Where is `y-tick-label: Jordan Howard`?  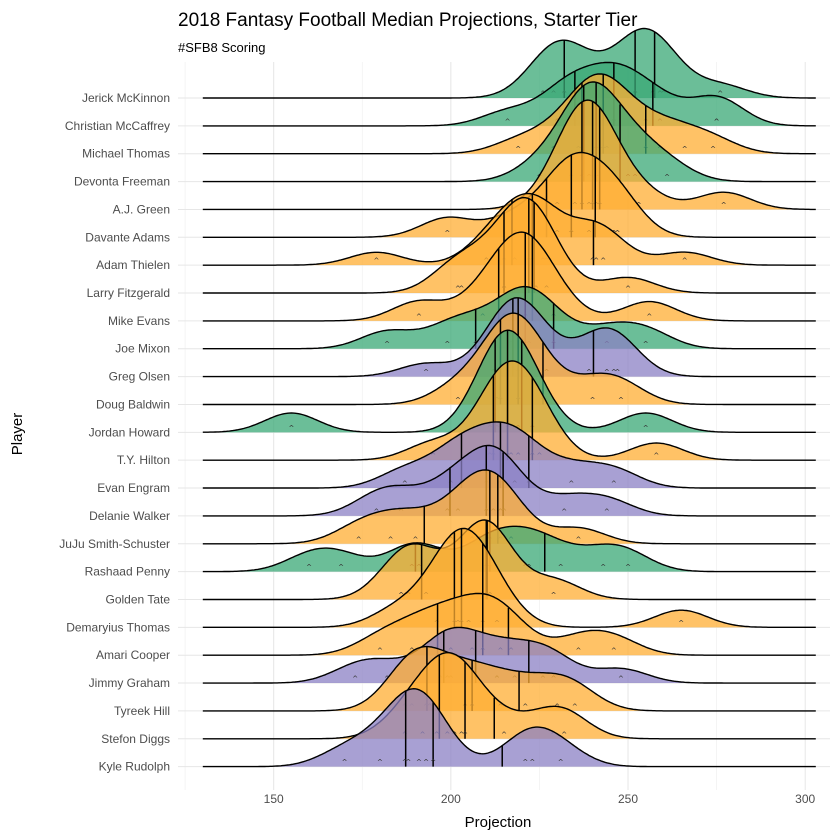
y-tick-label: Jordan Howard is located at coordinates (129, 432).